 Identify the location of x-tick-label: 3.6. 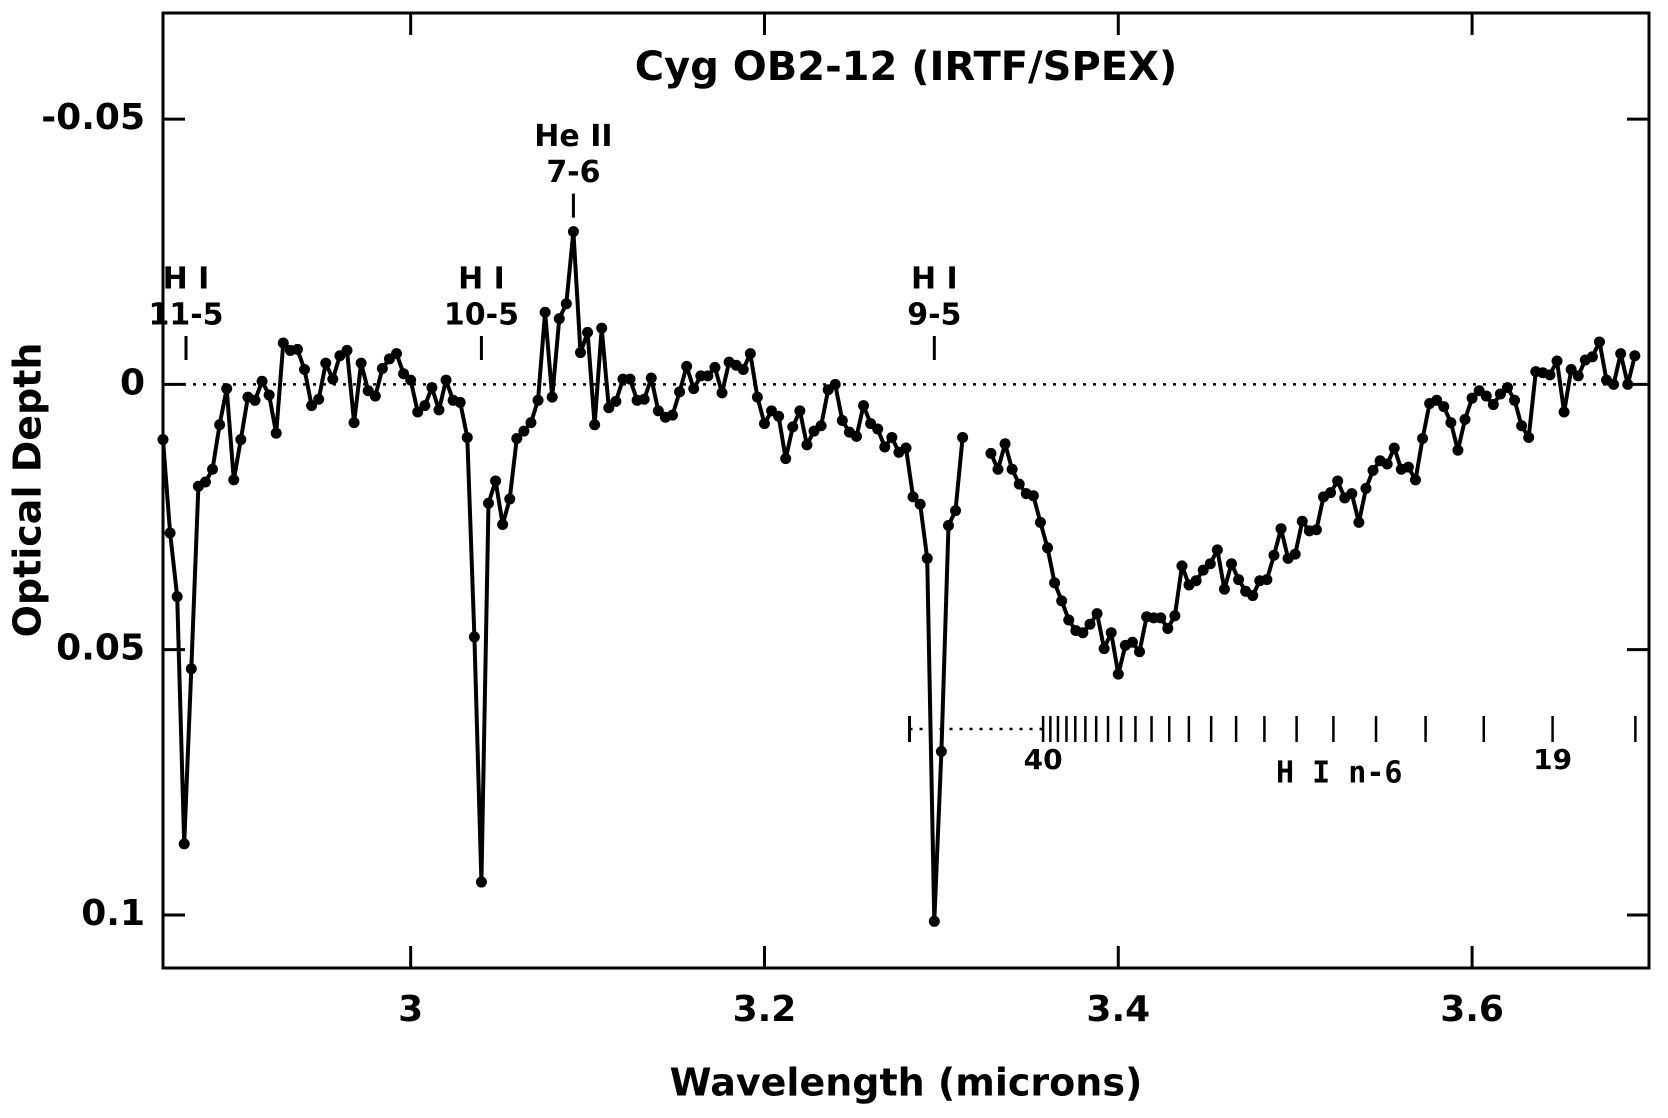
(1472, 1009).